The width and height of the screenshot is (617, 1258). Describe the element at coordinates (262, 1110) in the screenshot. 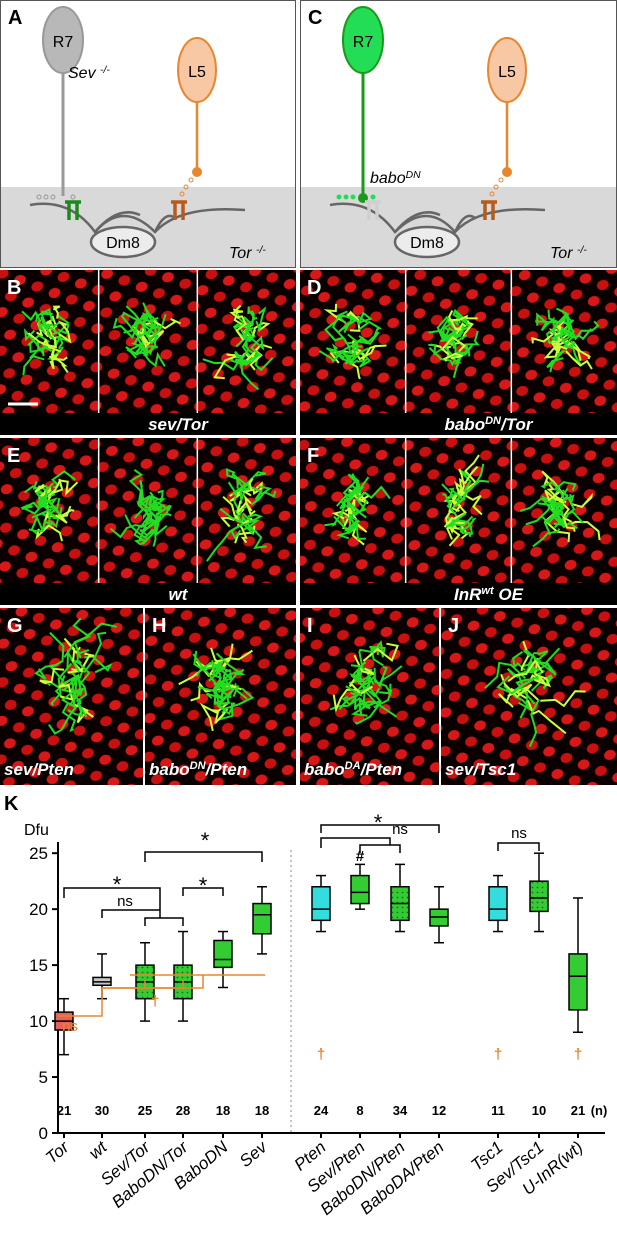

I see `n-label: 18` at that location.